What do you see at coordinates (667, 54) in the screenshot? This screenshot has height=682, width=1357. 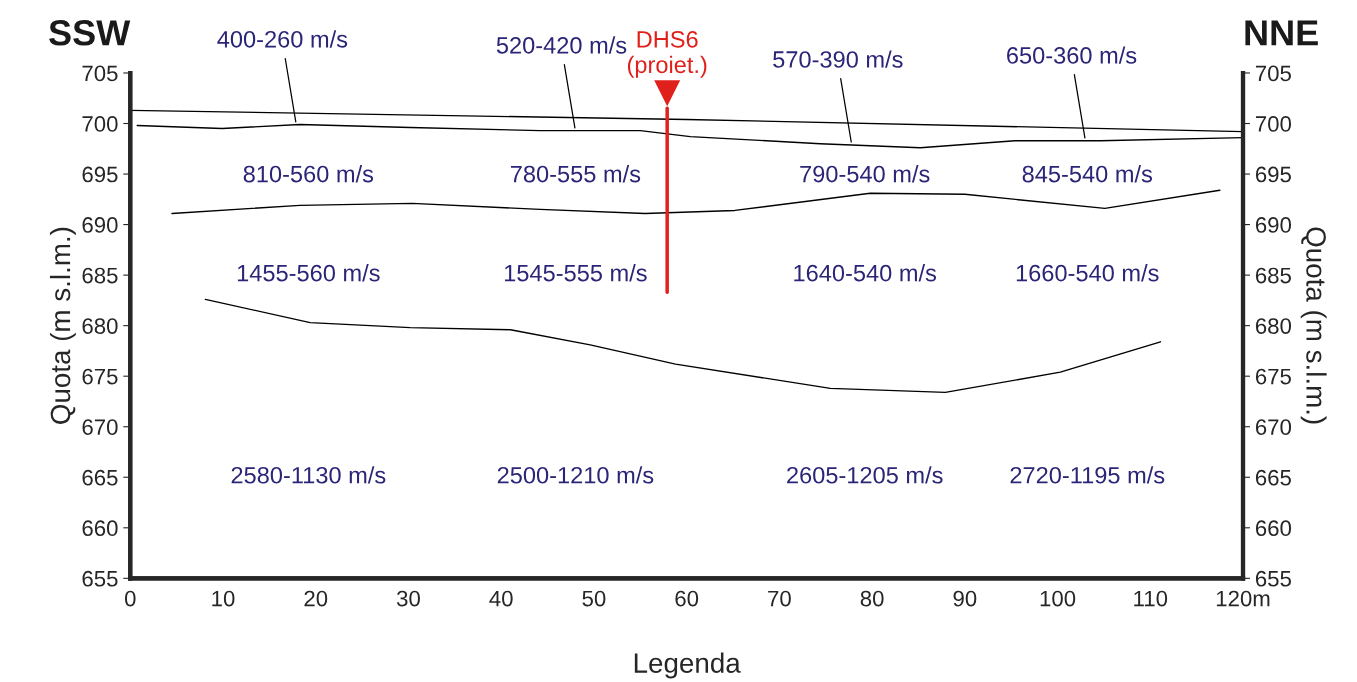 I see `text: DHS6 (proiet.)` at bounding box center [667, 54].